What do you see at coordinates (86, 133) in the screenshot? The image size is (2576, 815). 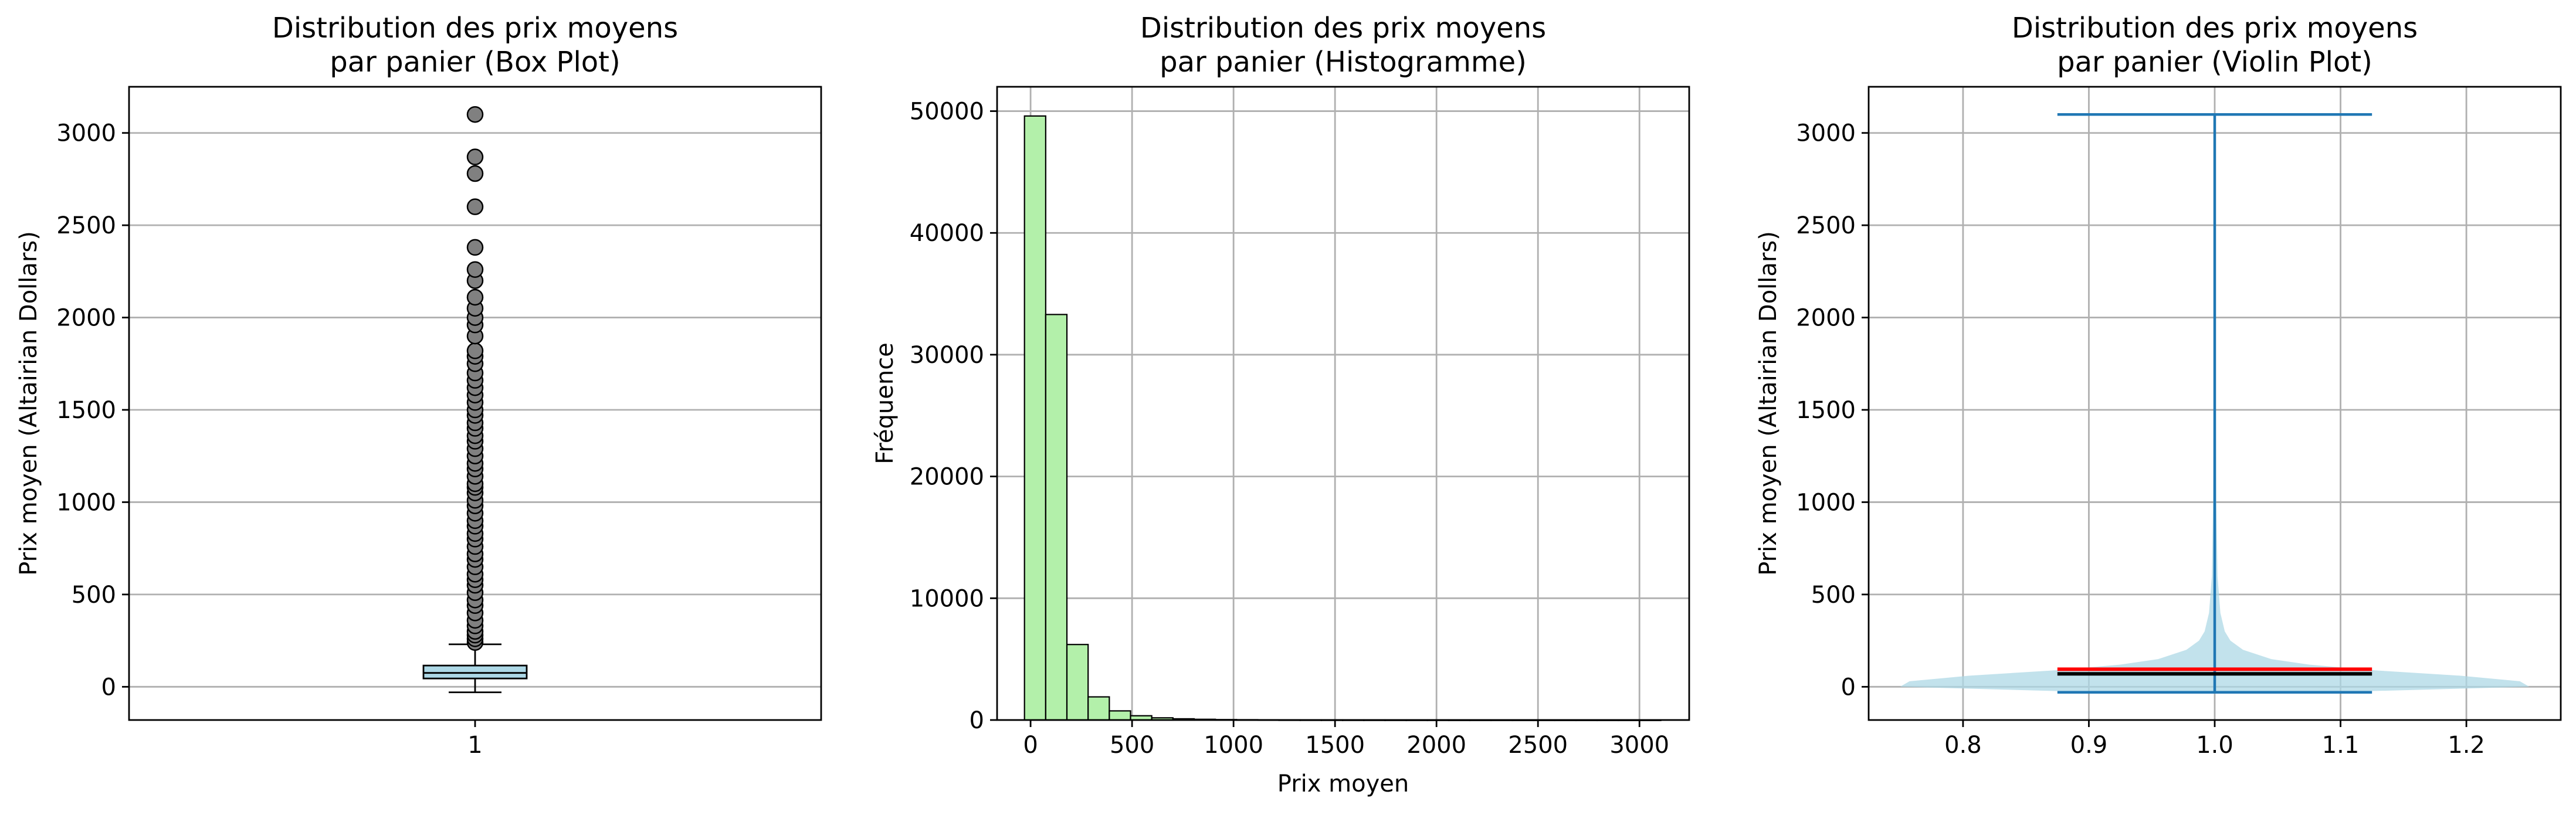 I see `boxplot-y-tick-label: 3000` at bounding box center [86, 133].